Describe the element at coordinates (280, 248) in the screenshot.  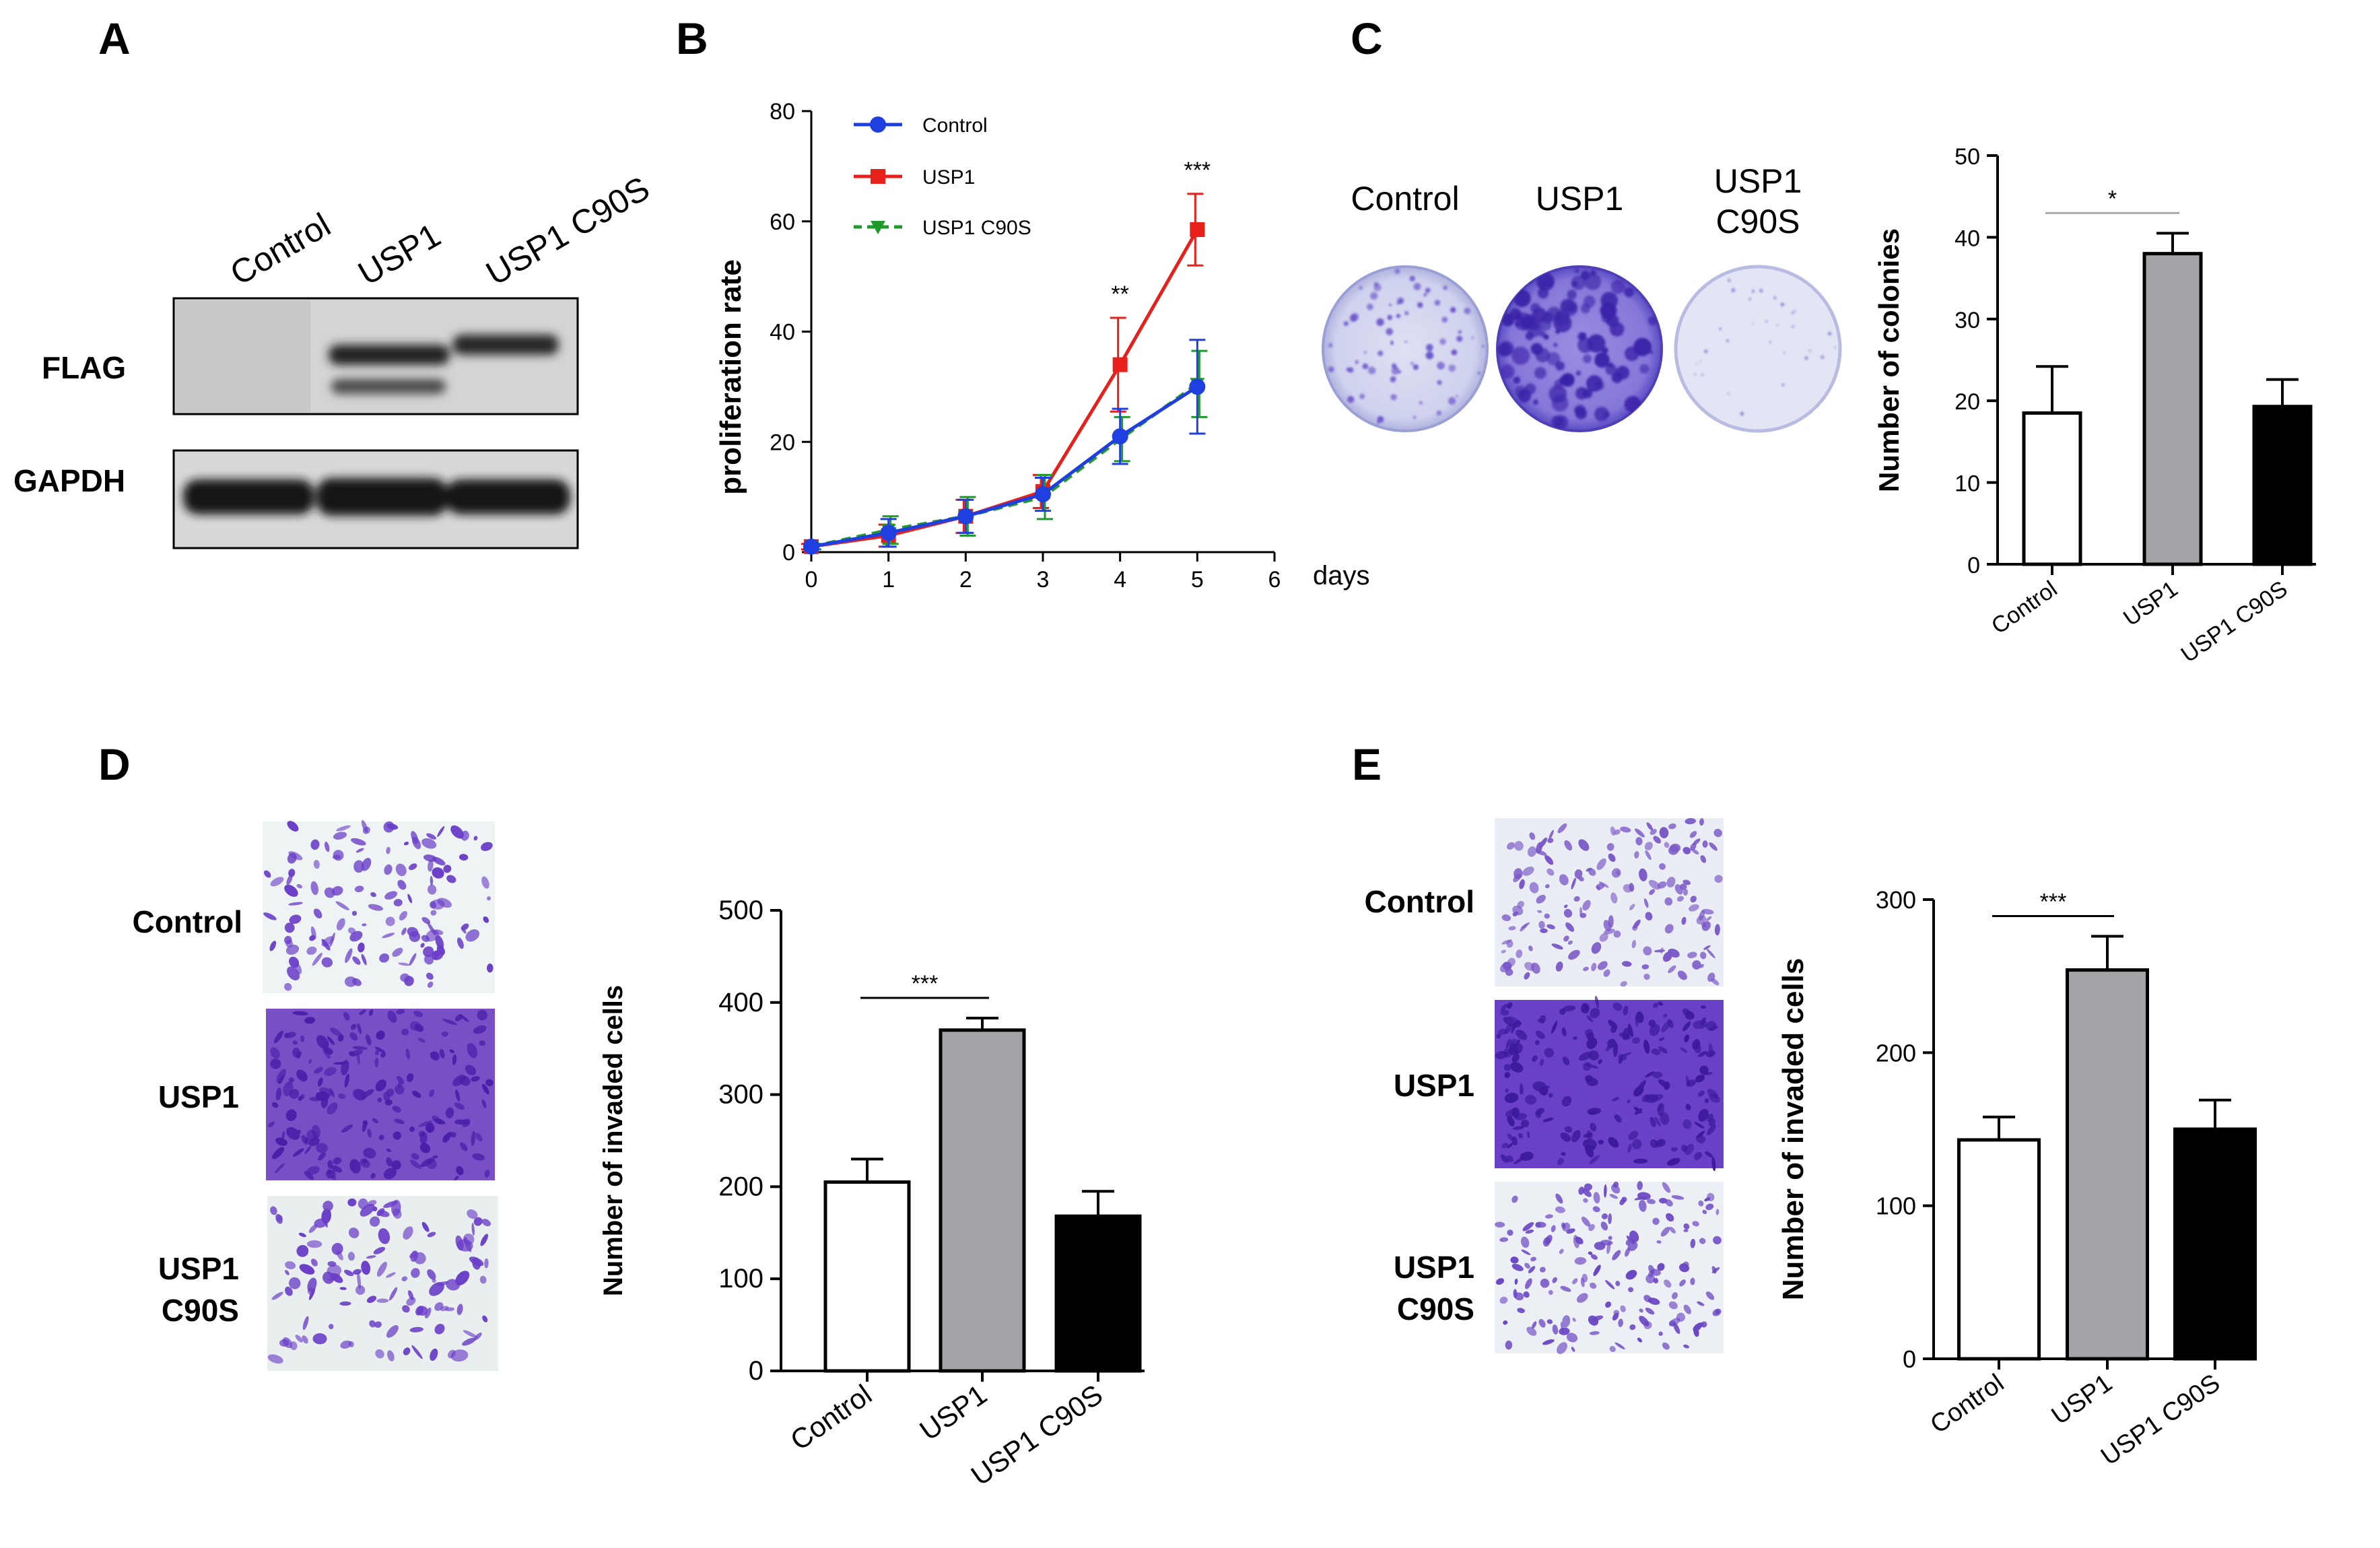
I see `lane-label-control: Control` at that location.